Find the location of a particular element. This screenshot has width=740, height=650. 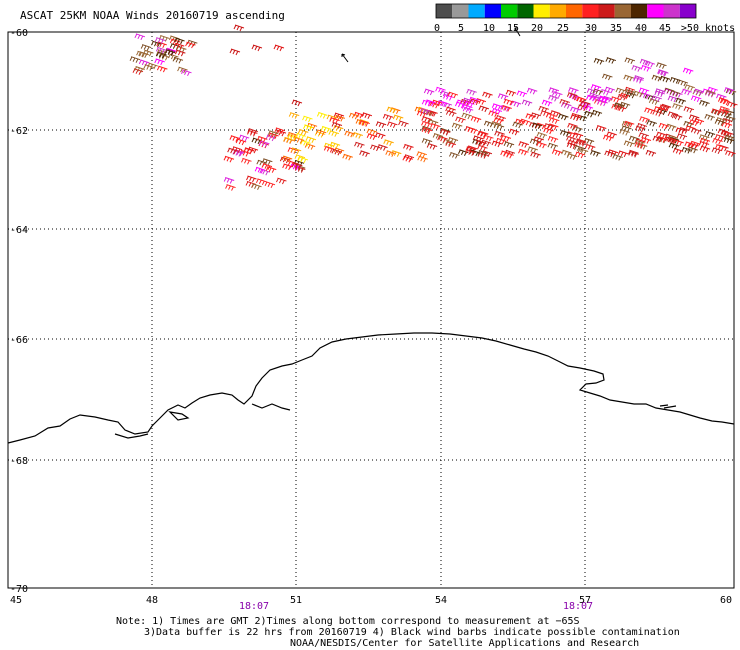

lon-label: 60 is located at coordinates (726, 600).